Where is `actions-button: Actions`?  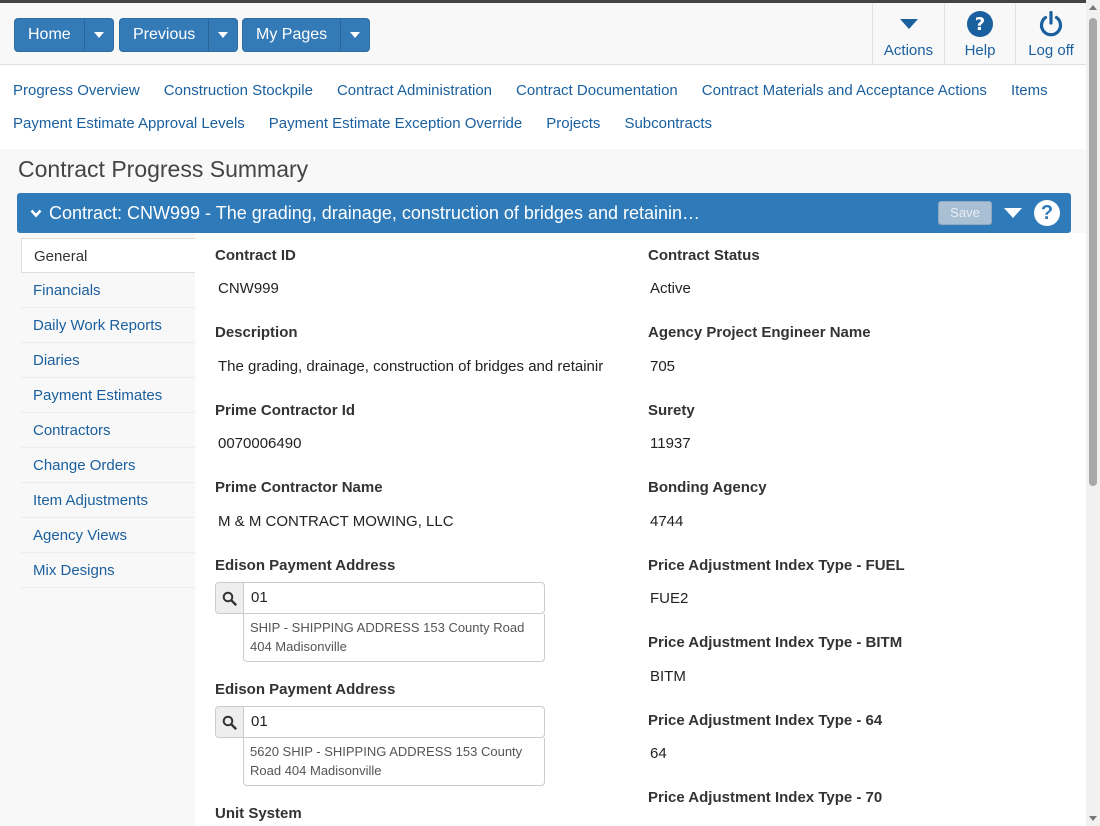
actions-button: Actions is located at coordinates (908, 34).